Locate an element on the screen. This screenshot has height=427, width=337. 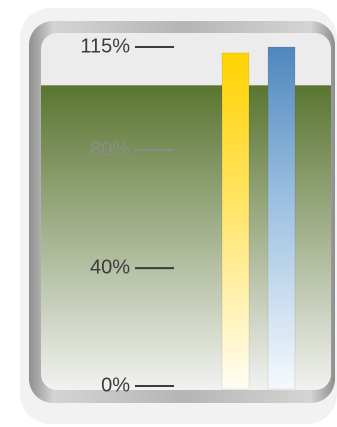
y-tick-label: 40% is located at coordinates (110, 267).